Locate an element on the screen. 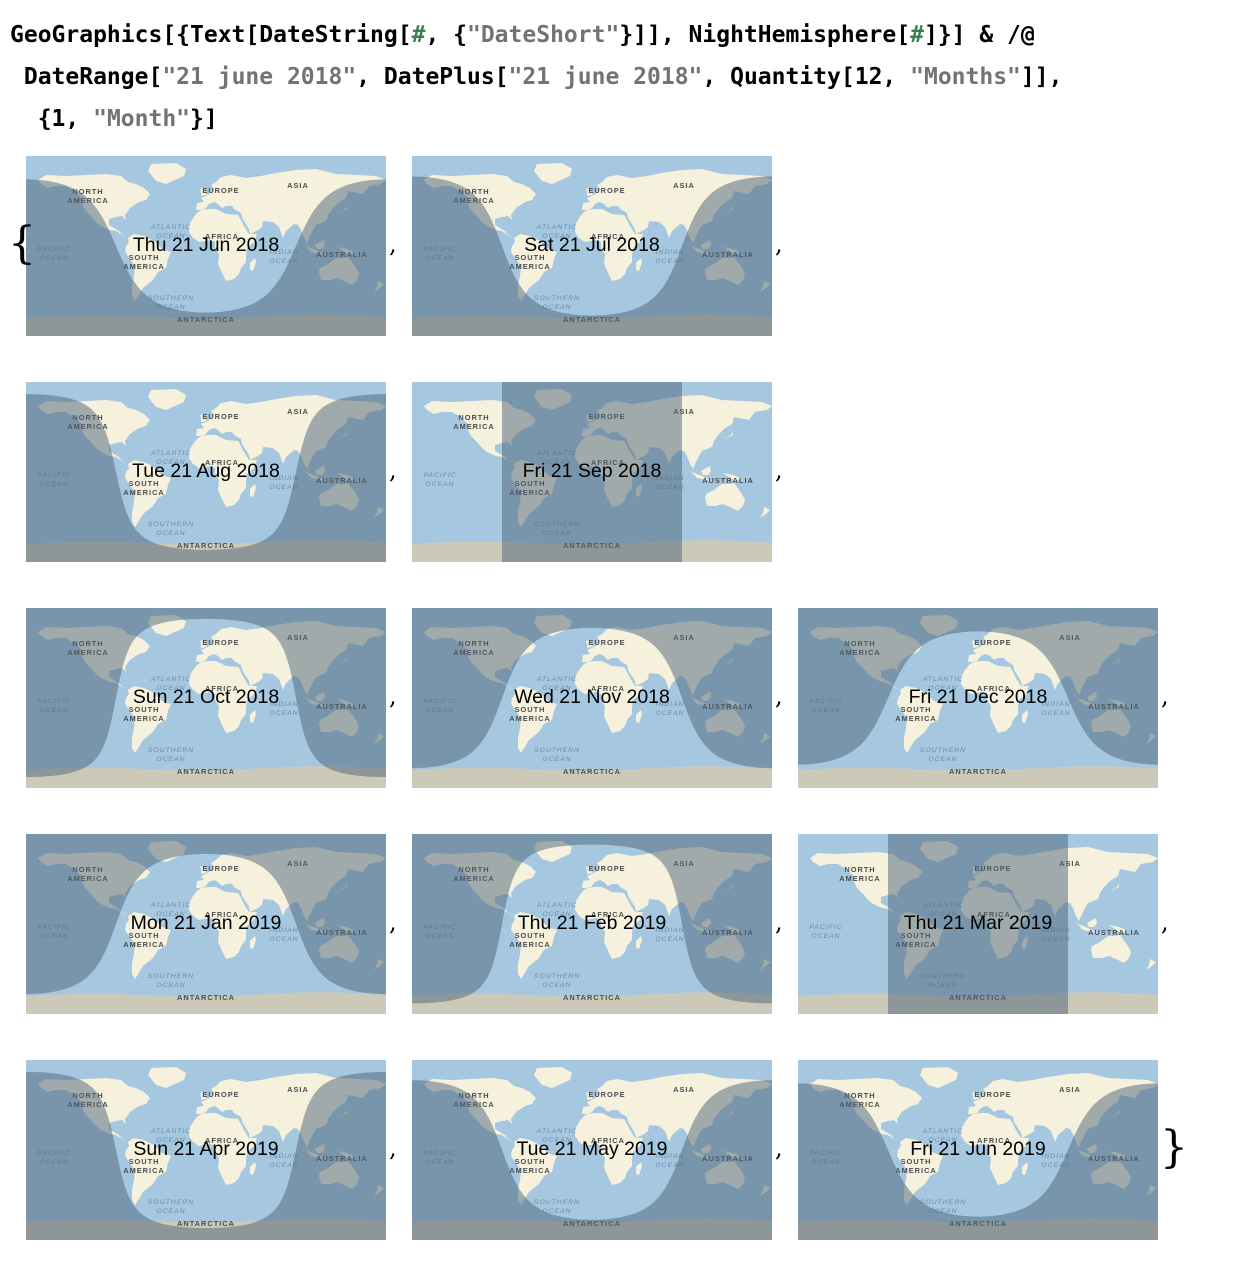  code-slot: # is located at coordinates (917, 35).